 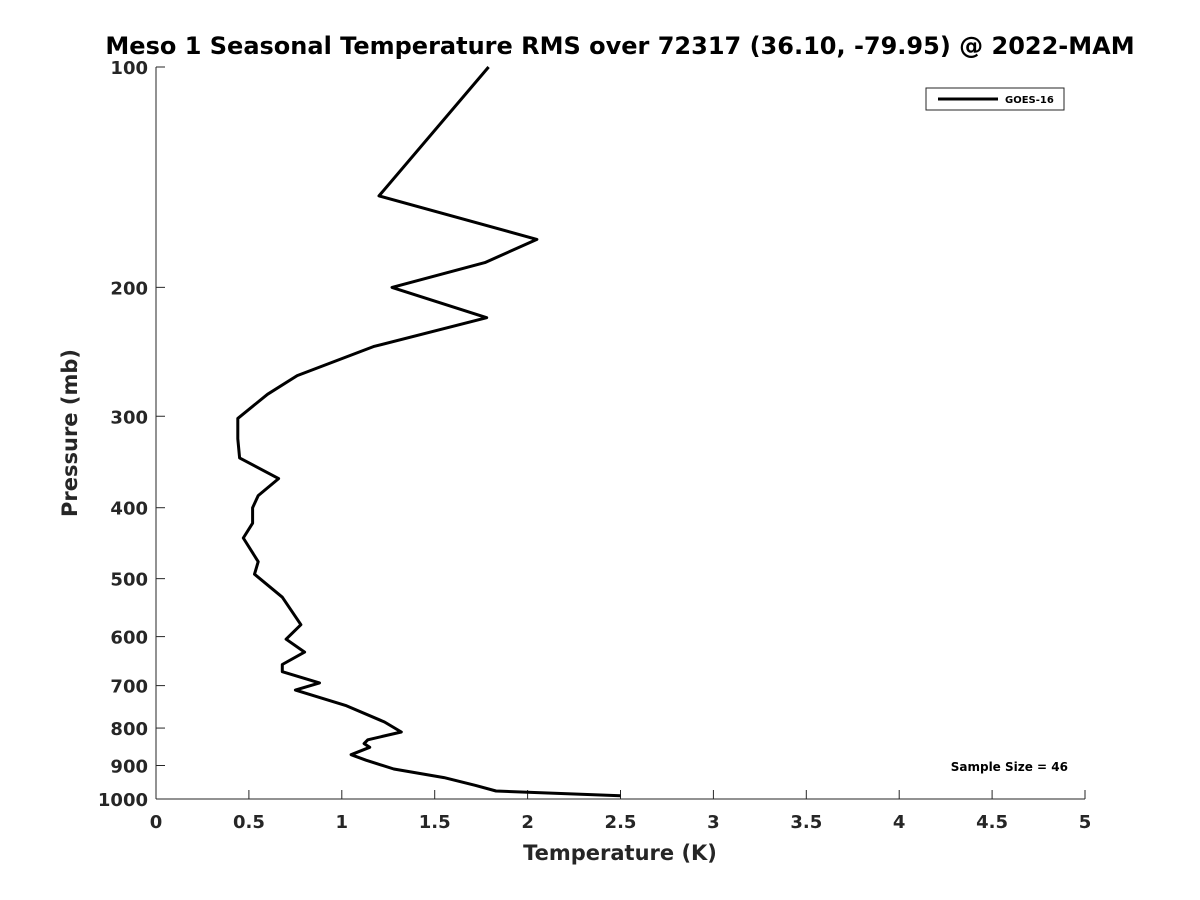 What do you see at coordinates (435, 822) in the screenshot?
I see `x-tick-label: 1.5` at bounding box center [435, 822].